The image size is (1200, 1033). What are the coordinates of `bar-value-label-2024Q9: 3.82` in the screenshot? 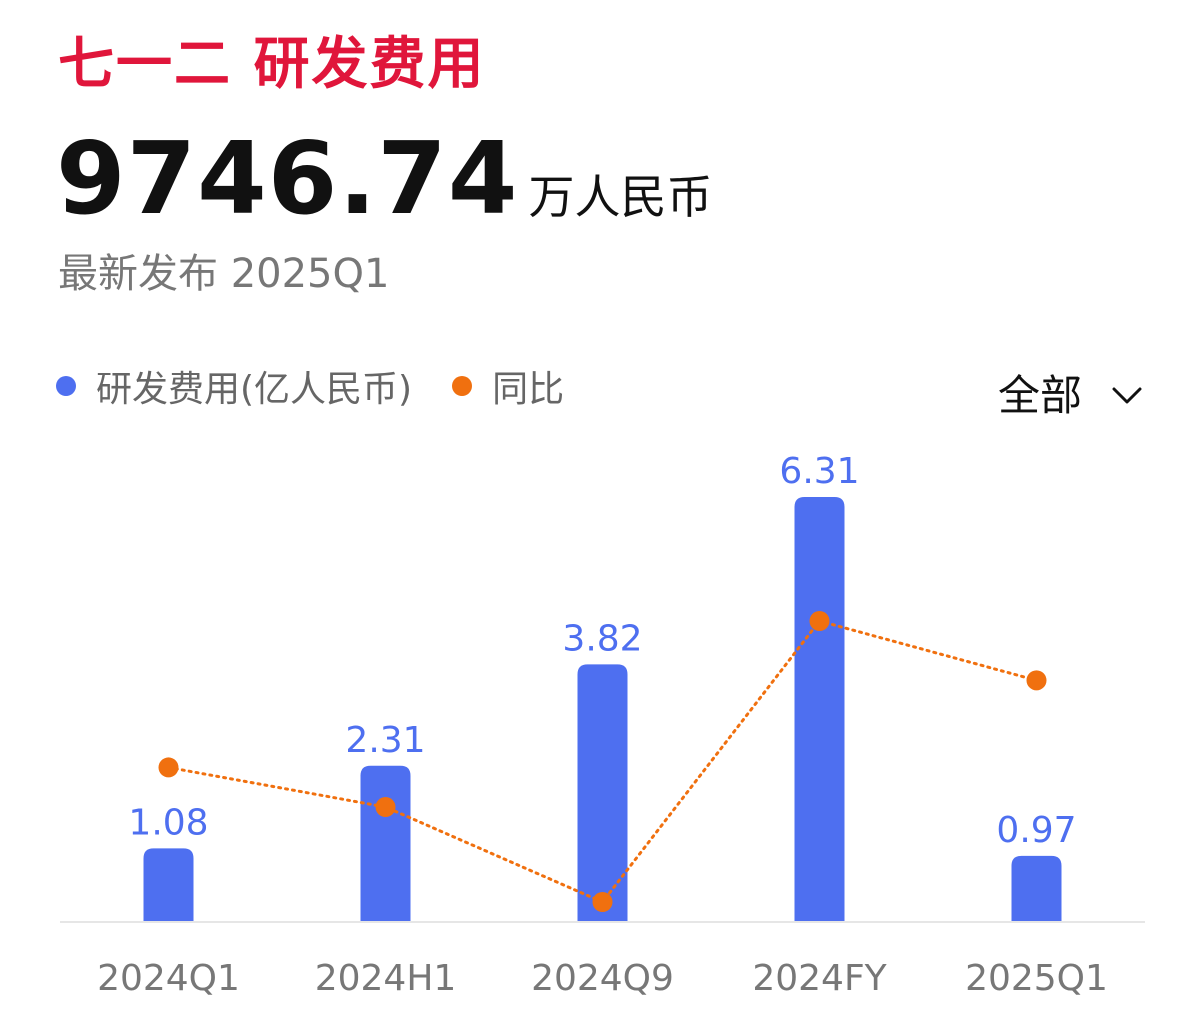 It's located at (602, 638).